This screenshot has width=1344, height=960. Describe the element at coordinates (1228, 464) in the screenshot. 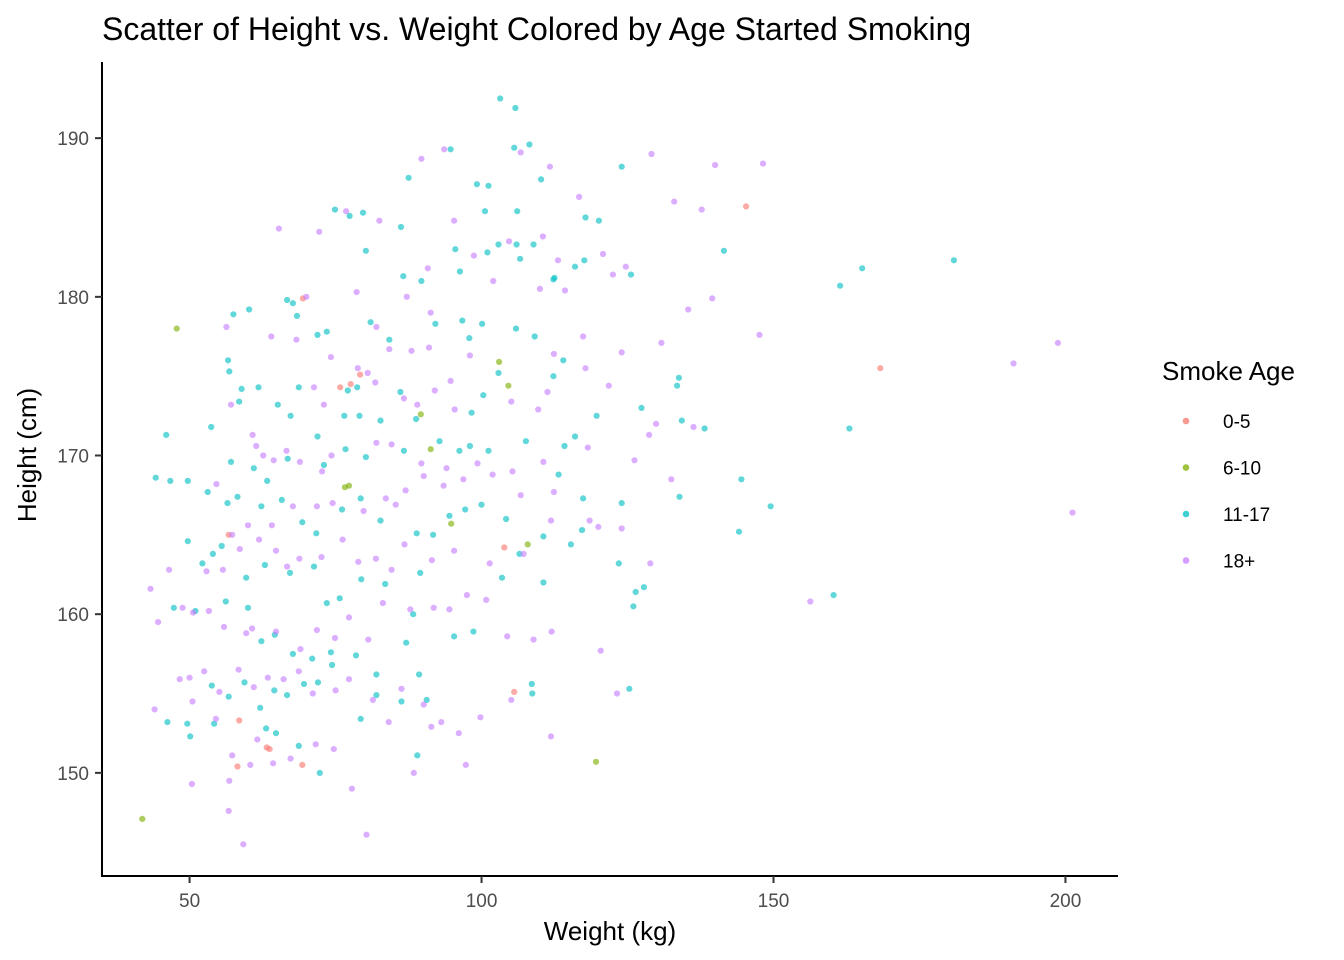

I see `legend: Smoke Age 0-5 6-10 11-17 18+` at that location.